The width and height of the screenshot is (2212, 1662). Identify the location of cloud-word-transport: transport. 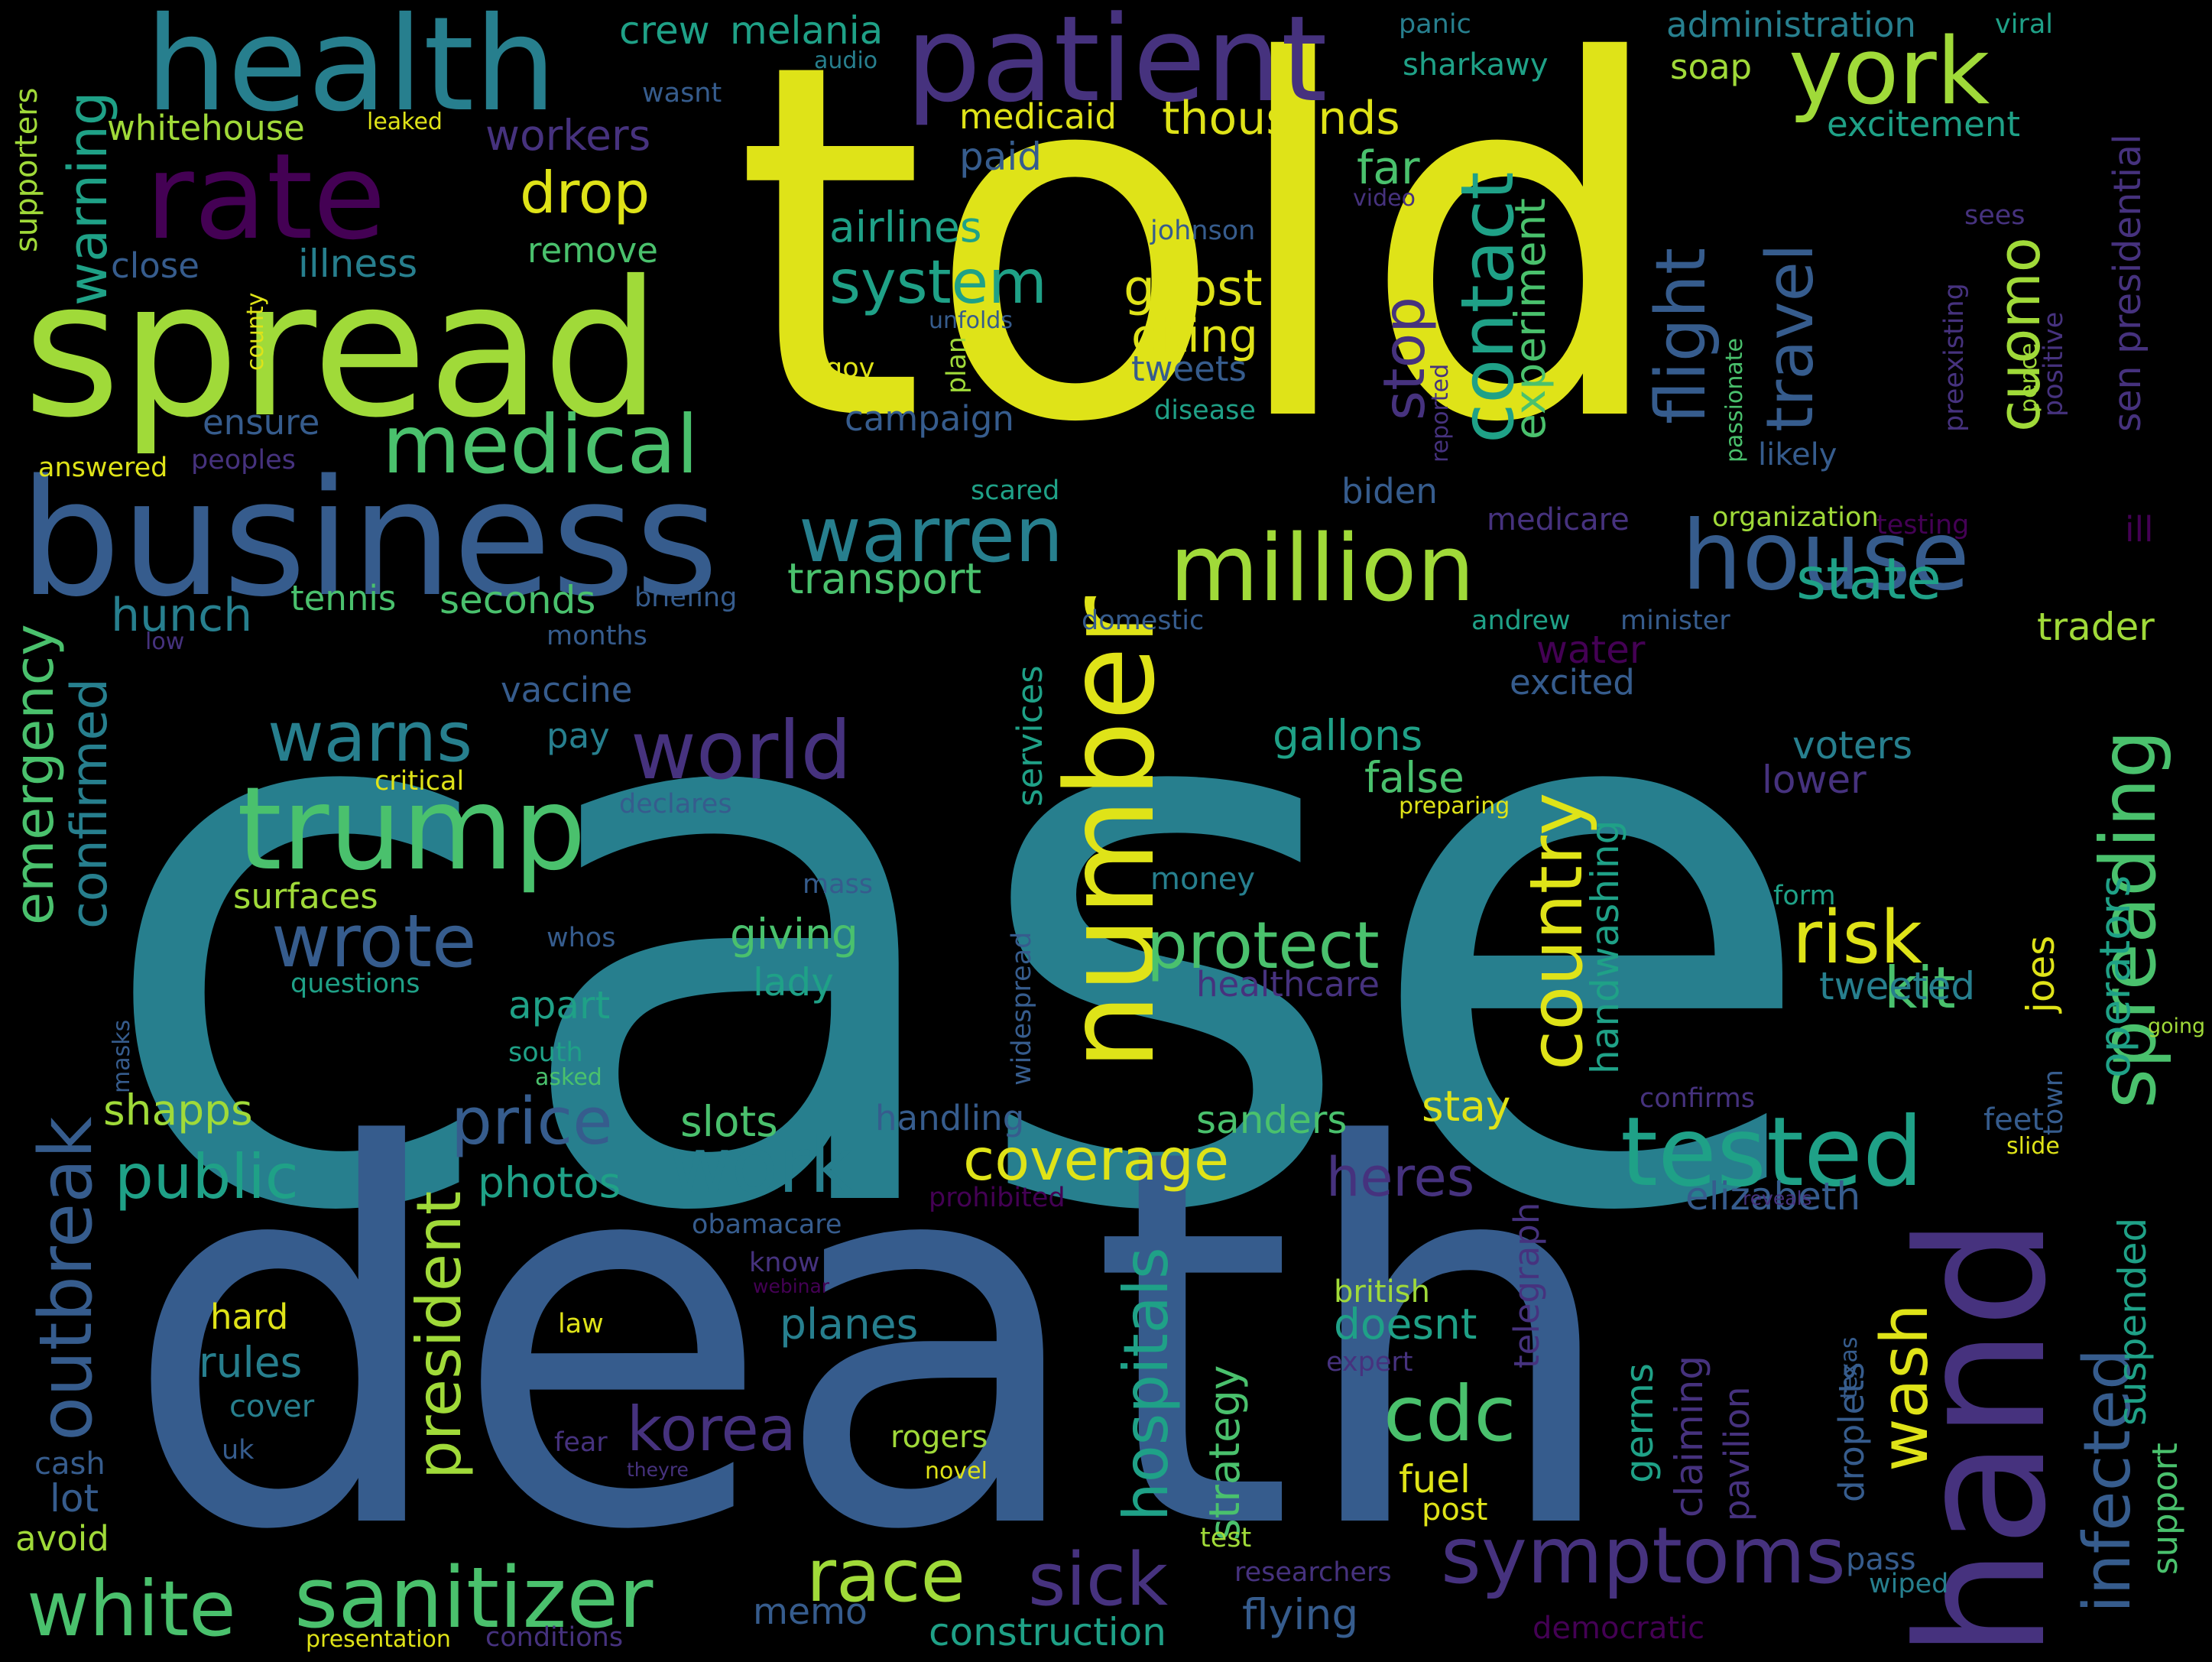
(884, 578).